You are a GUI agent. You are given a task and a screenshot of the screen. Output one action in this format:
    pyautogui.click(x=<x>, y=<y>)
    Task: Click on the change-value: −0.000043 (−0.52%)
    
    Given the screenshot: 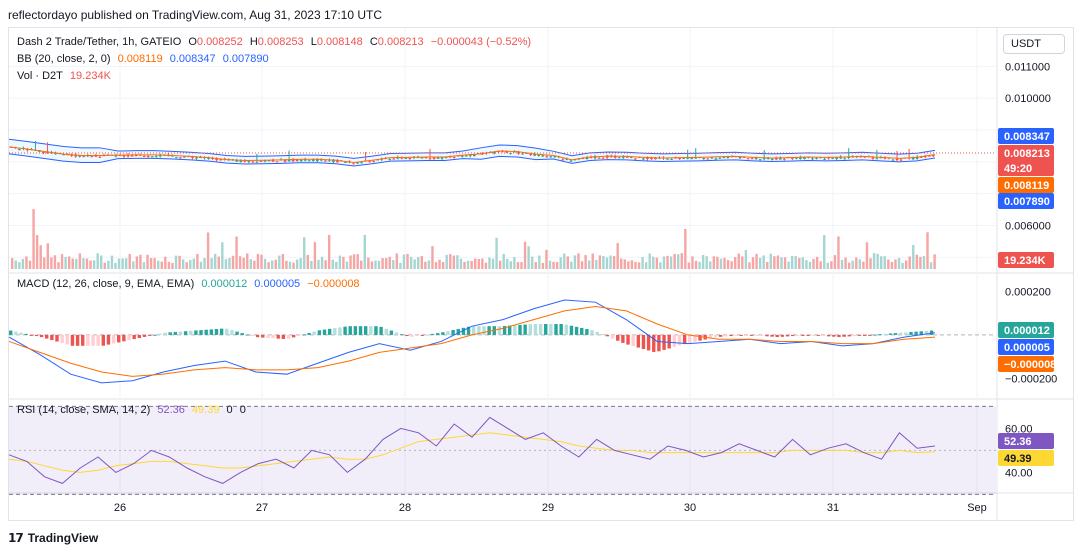 What is the action you would take?
    pyautogui.click(x=481, y=42)
    